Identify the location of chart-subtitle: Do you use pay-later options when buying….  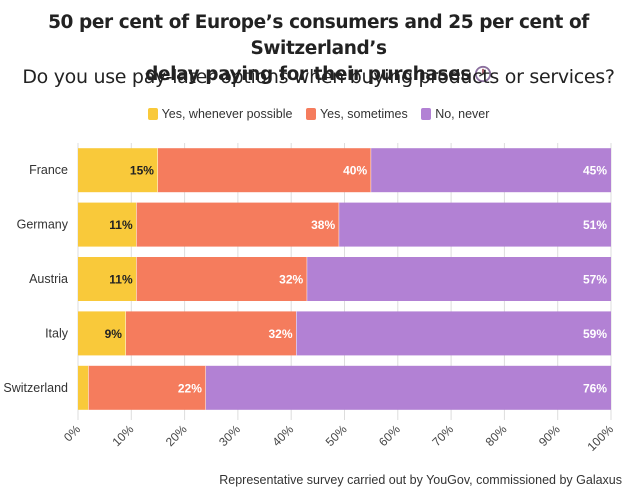
(318, 77).